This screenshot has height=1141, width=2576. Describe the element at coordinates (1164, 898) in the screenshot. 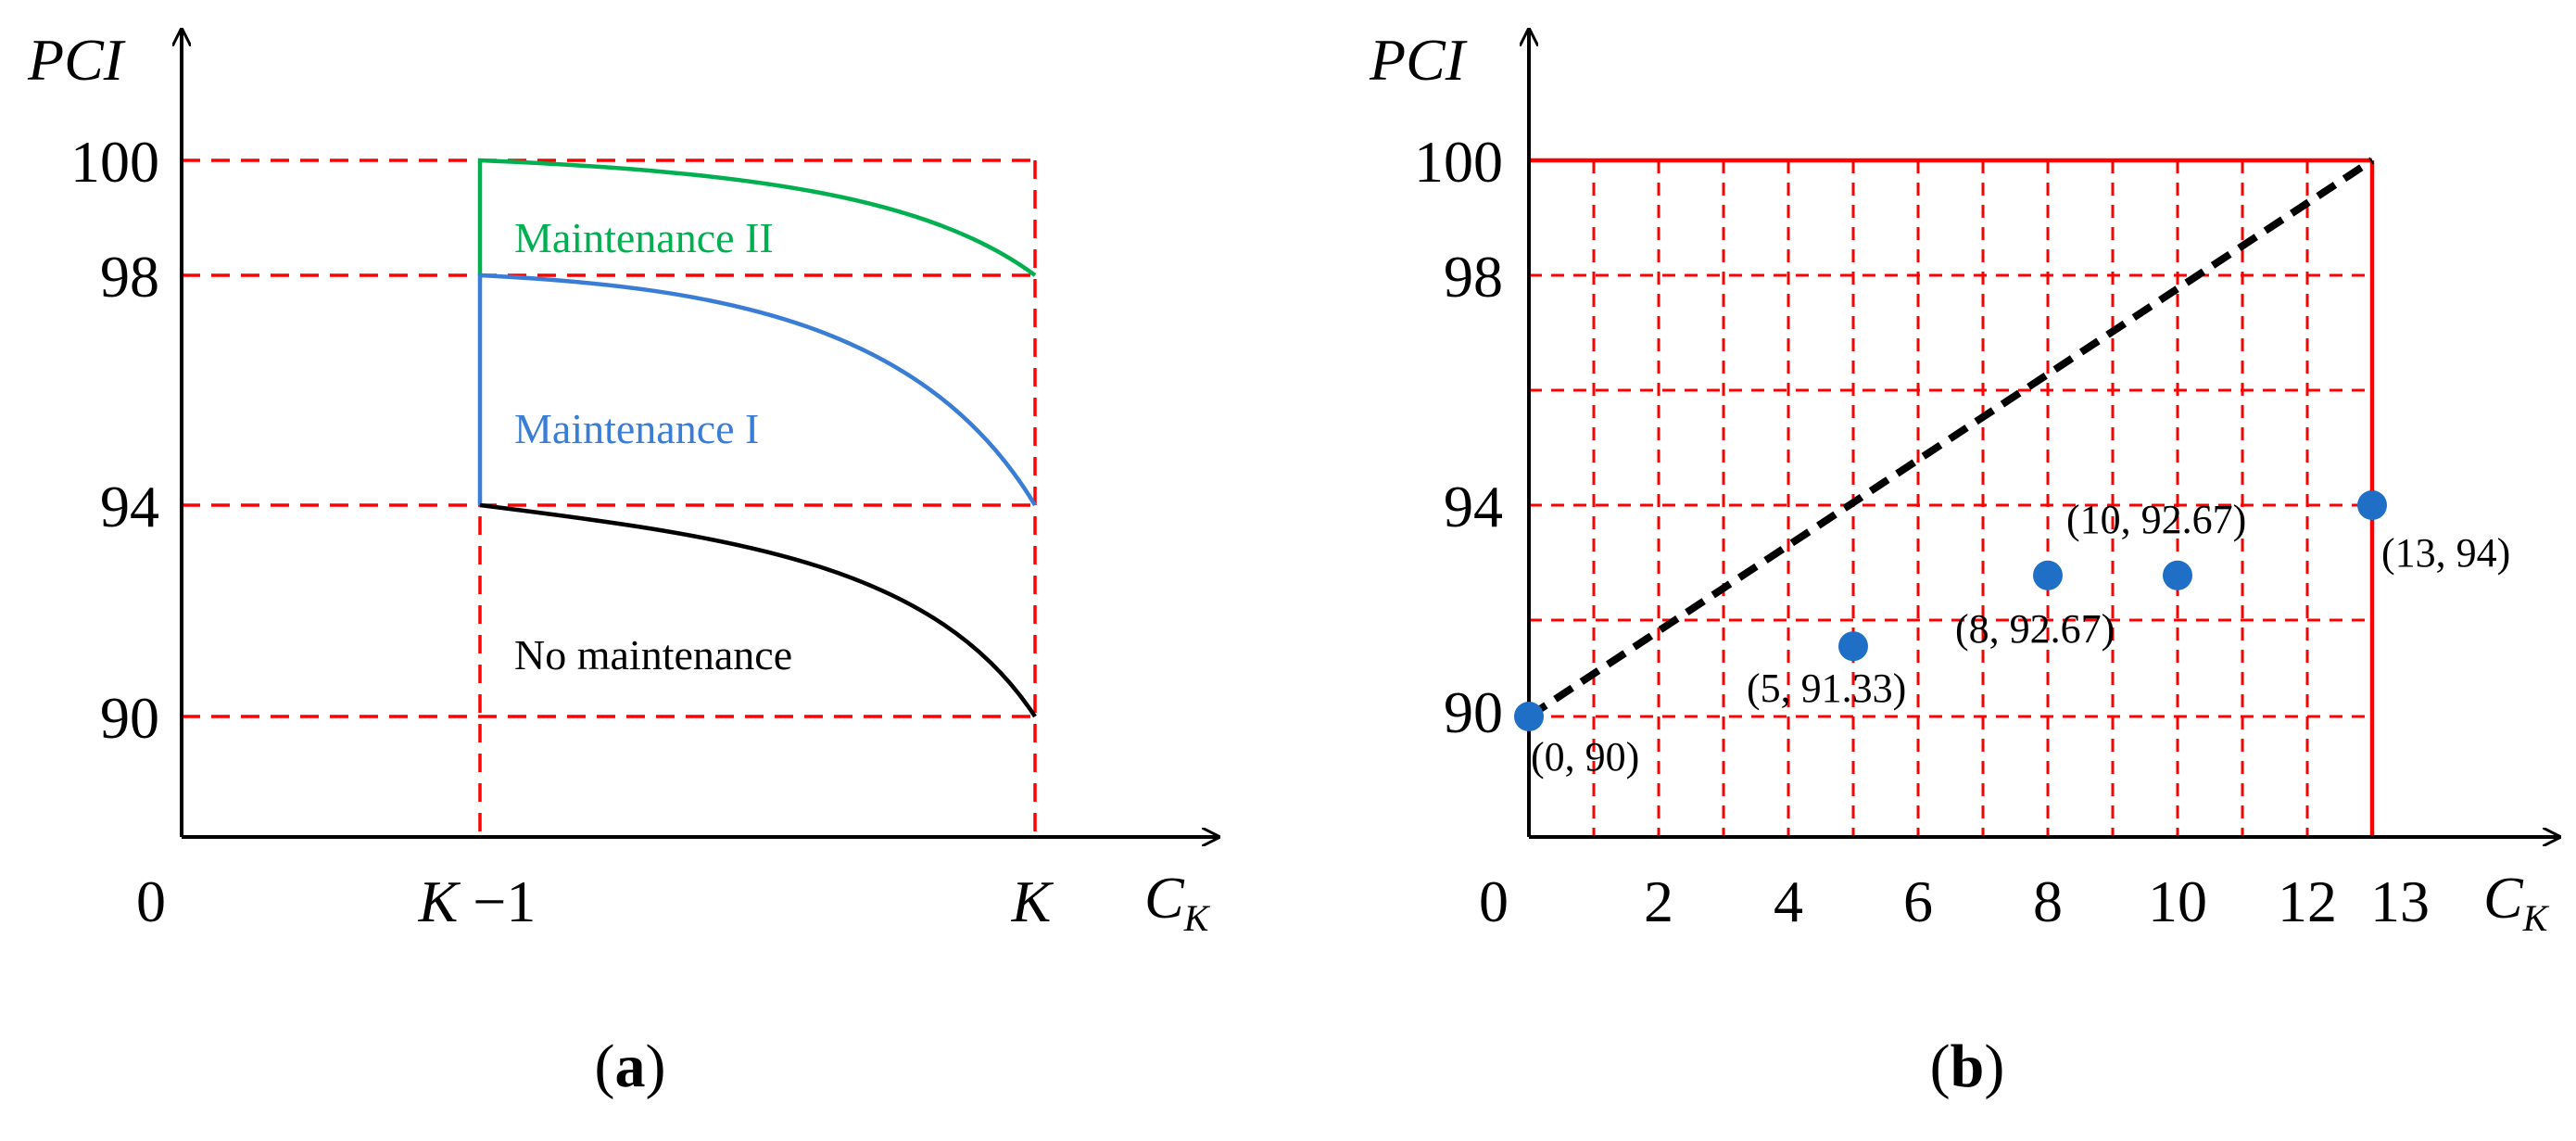

I see `a-xlabel-main: C` at that location.